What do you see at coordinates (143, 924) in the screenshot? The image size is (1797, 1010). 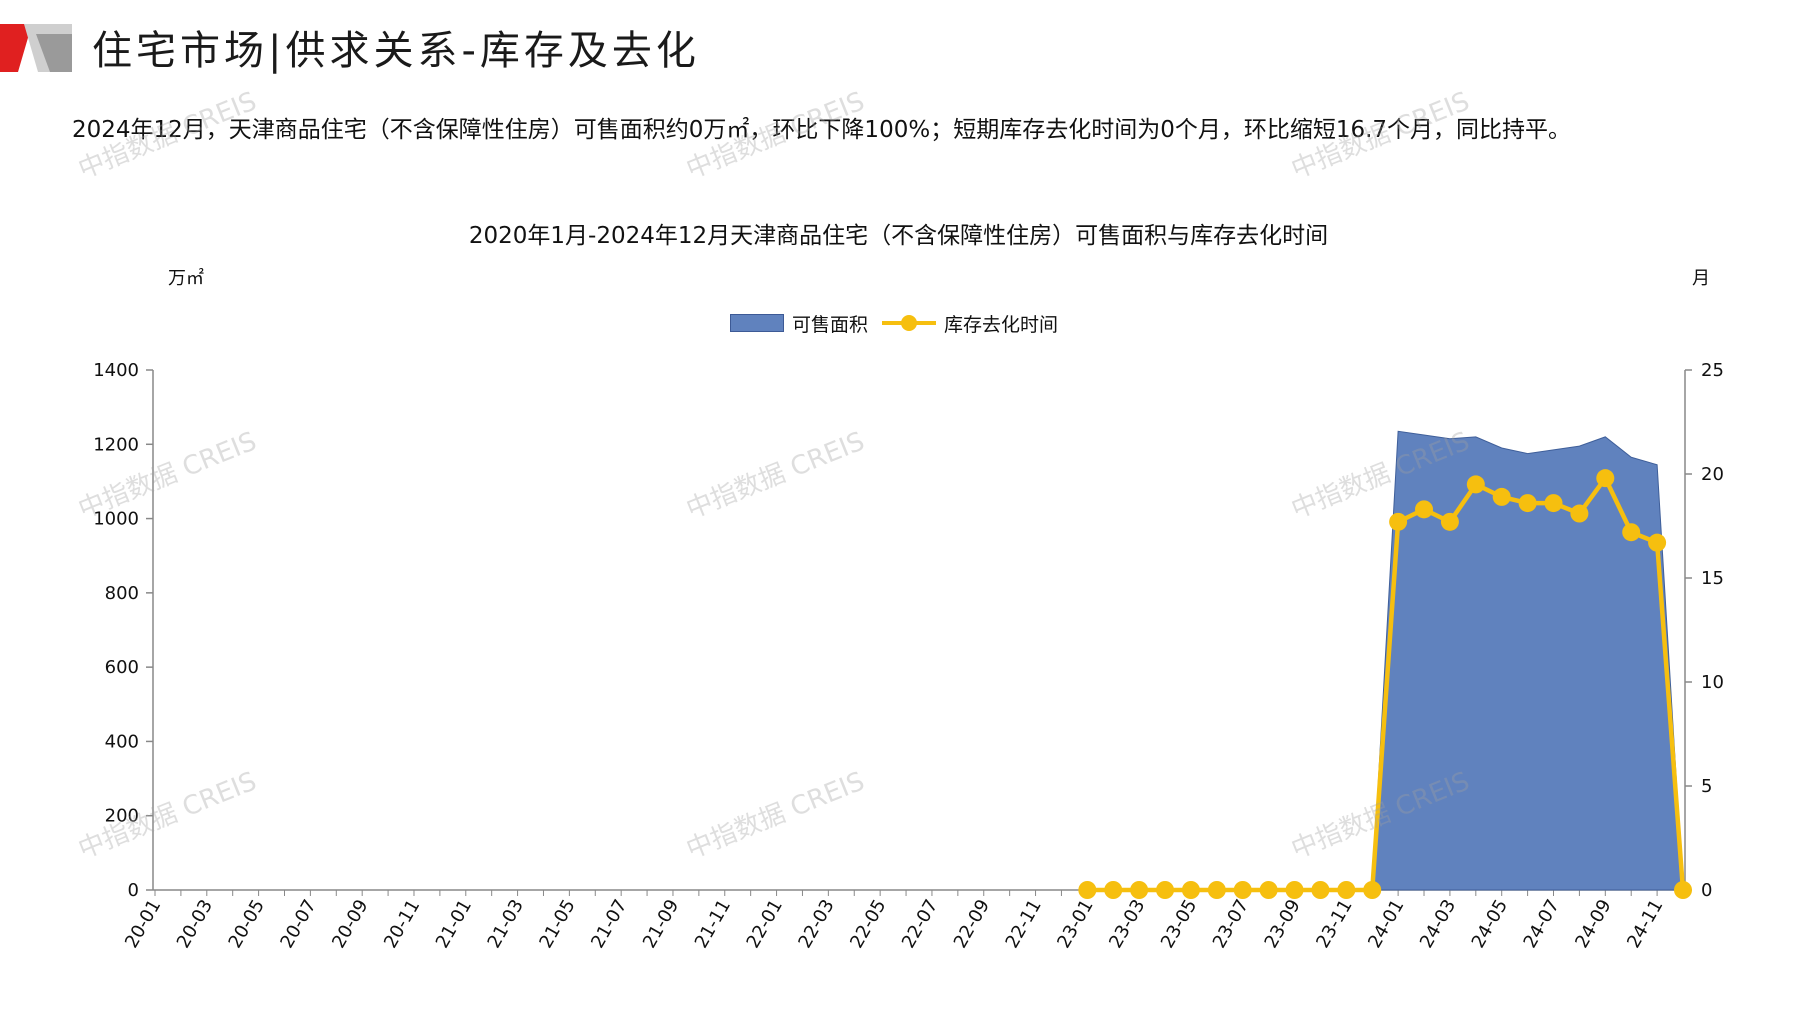 I see `x-tick-label: 20-01` at bounding box center [143, 924].